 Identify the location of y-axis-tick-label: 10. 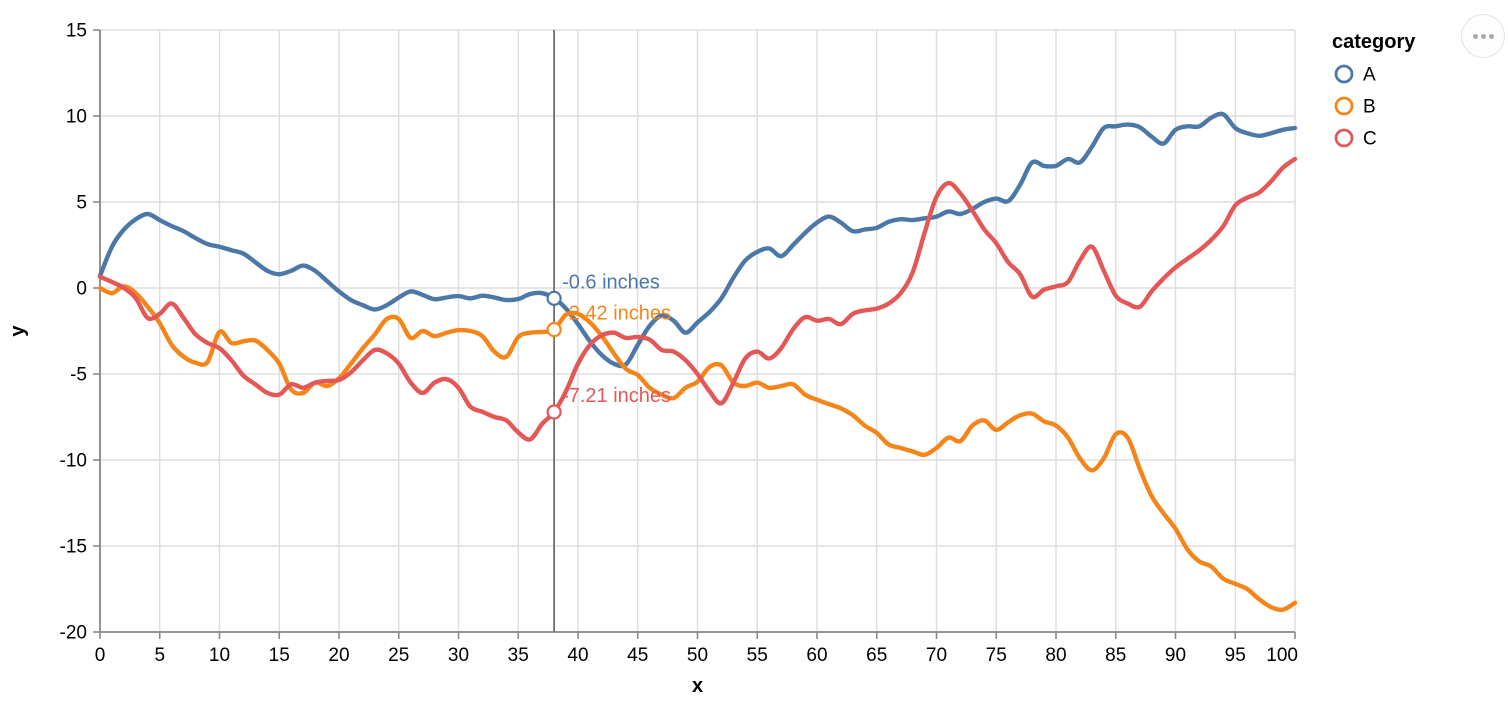
(76, 117).